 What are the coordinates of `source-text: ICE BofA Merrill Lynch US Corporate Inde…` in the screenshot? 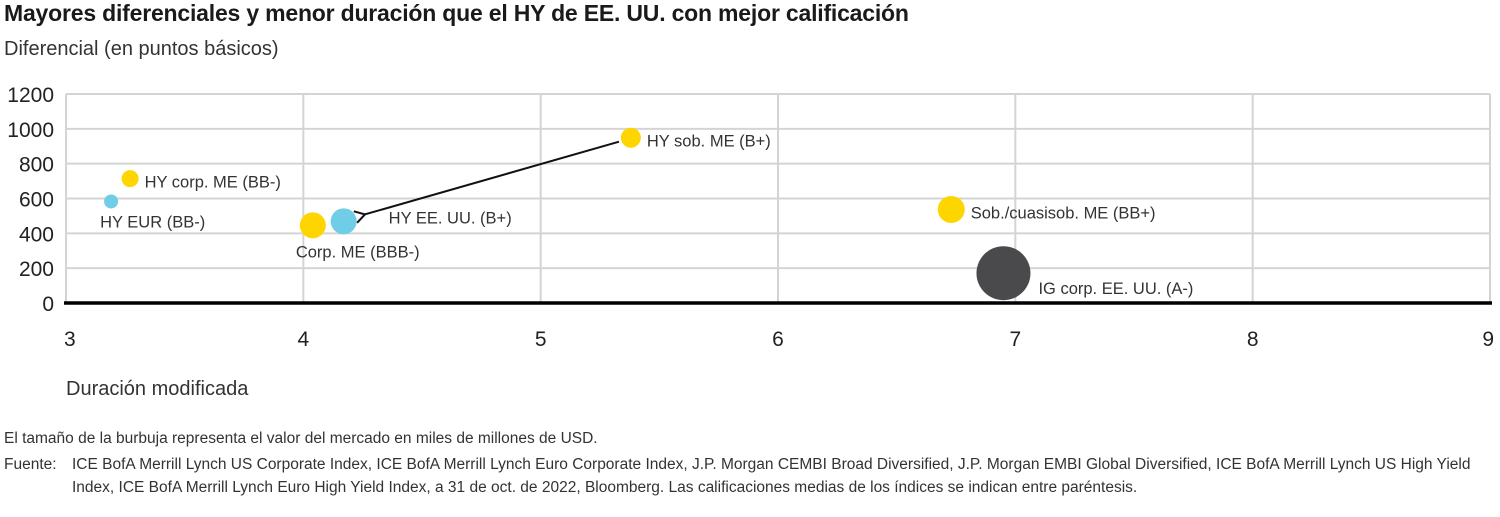 It's located at (771, 476).